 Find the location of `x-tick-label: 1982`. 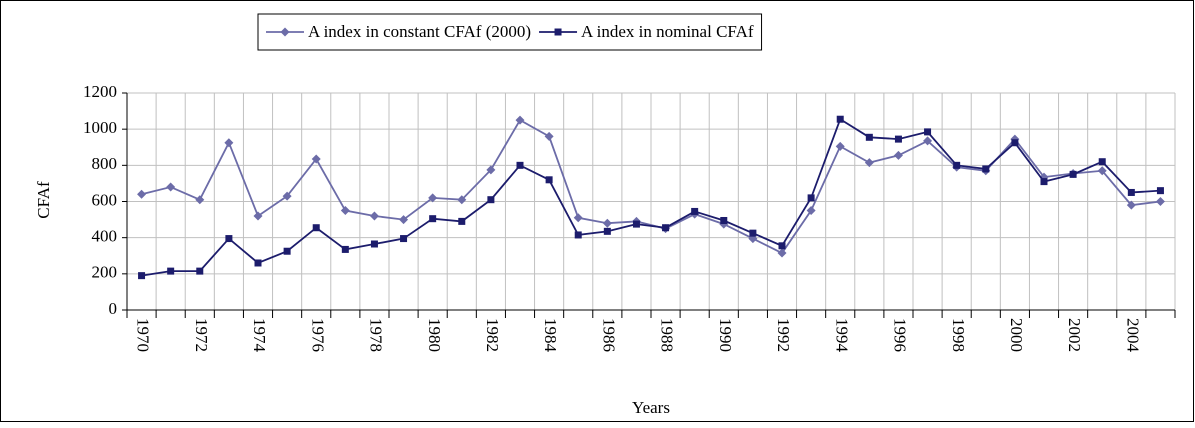

x-tick-label: 1982 is located at coordinates (492, 335).